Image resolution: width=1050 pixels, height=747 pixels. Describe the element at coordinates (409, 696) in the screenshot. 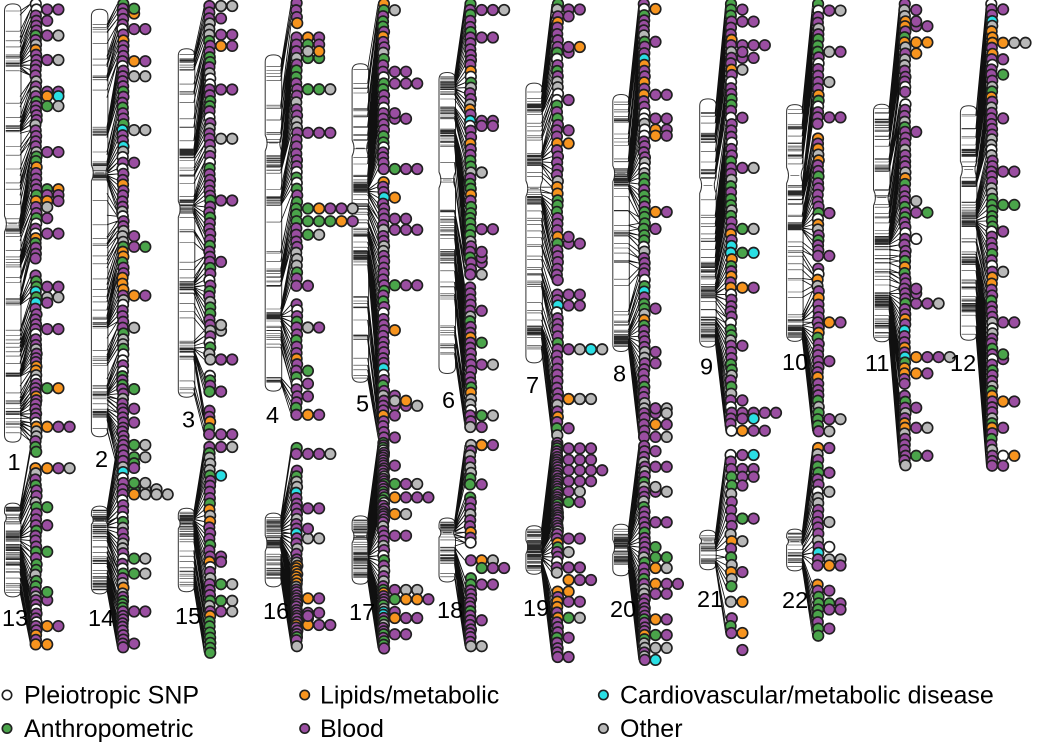

I see `svg-text: Lipids/metabolic` at that location.